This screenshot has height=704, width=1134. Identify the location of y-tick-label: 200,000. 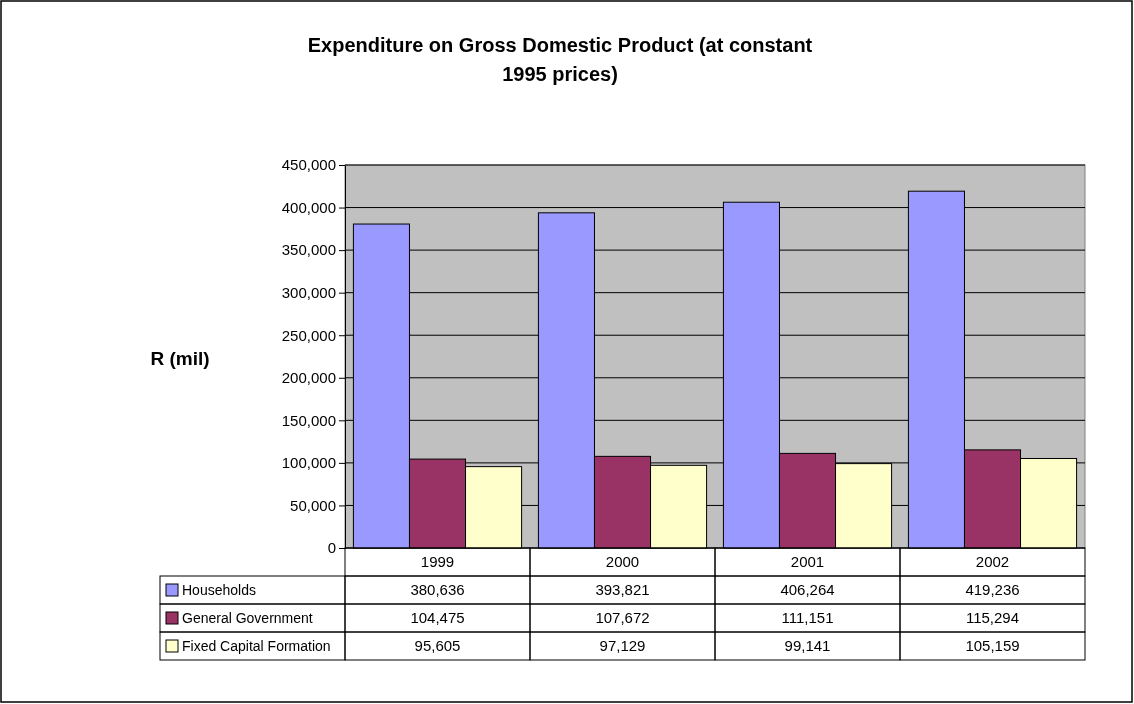
(308, 378).